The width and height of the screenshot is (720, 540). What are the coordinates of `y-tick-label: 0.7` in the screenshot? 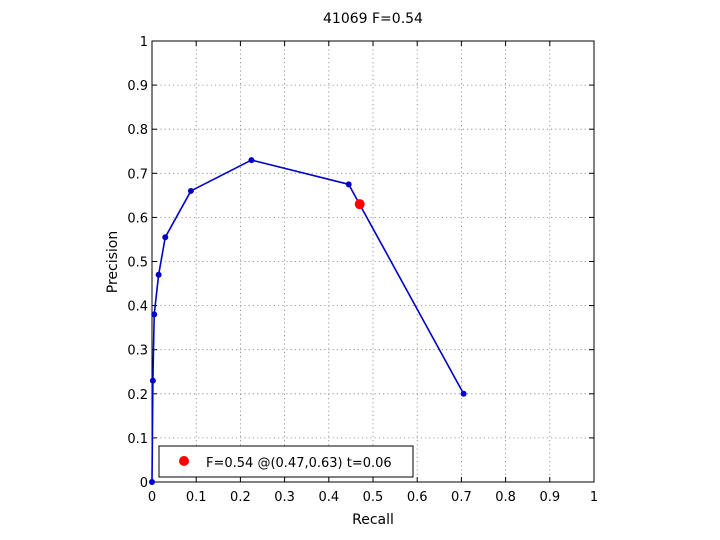 It's located at (137, 174).